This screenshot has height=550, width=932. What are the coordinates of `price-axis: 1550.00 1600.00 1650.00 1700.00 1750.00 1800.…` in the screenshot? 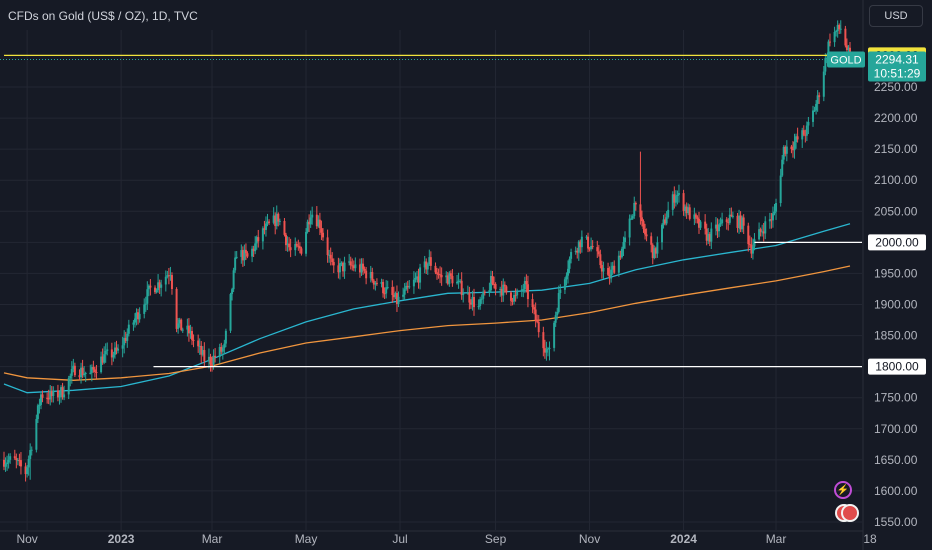 It's located at (890, 275).